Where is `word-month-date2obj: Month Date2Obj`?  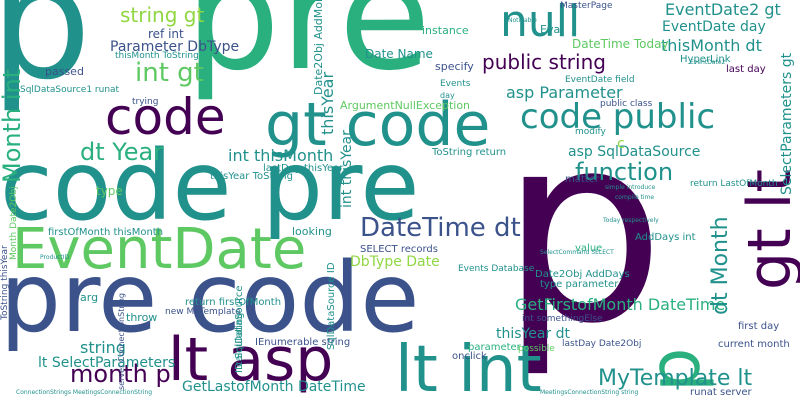
word-month-date2obj: Month Date2Obj is located at coordinates (14, 223).